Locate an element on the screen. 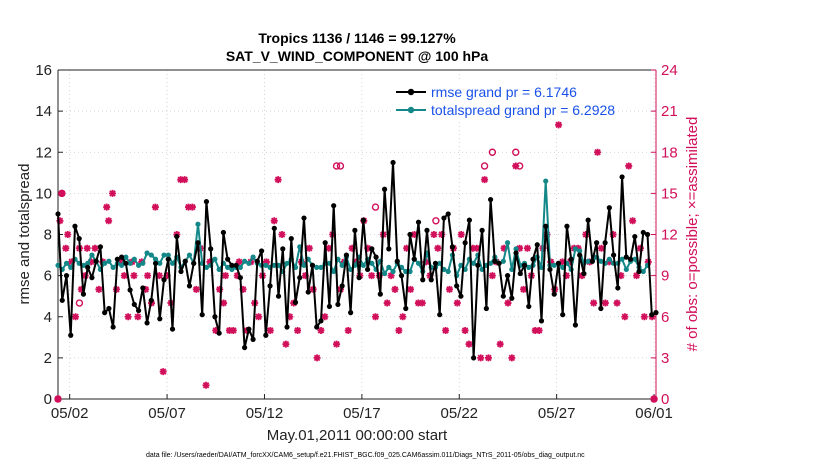 The height and width of the screenshot is (475, 830). y-tick-label: 2 is located at coordinates (48, 358).